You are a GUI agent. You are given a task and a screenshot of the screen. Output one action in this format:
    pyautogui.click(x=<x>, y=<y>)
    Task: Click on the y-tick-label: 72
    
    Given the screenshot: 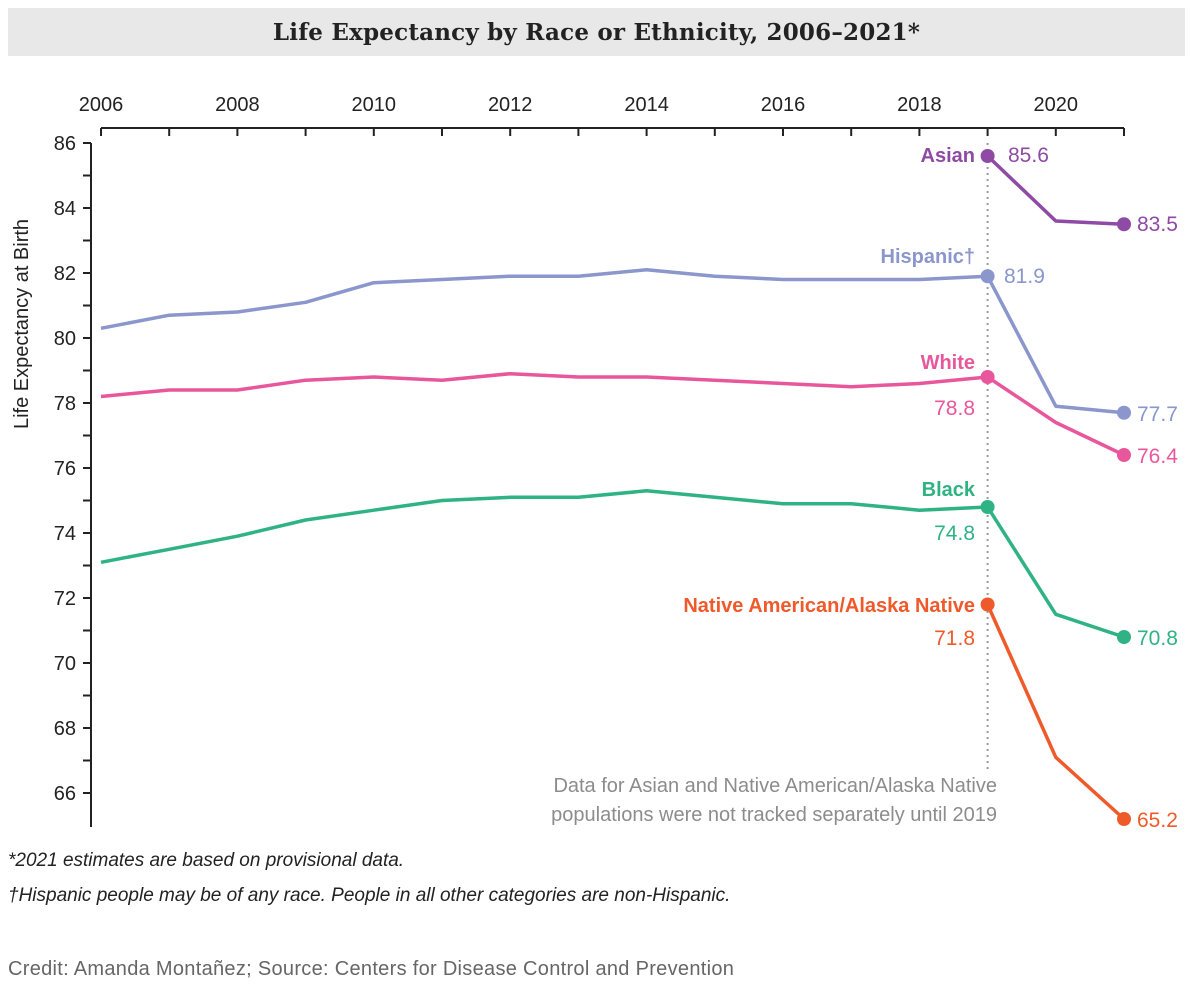 What is the action you would take?
    pyautogui.click(x=65, y=599)
    